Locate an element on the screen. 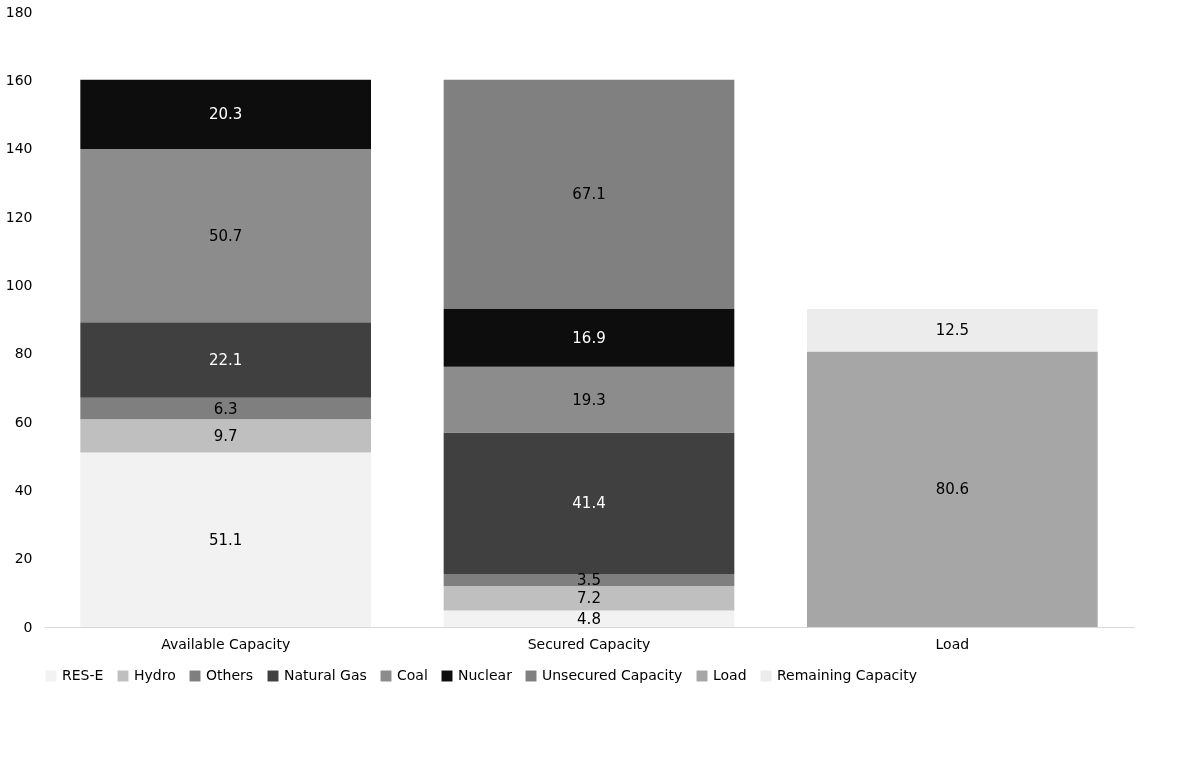  data-label: 3.5 is located at coordinates (589, 580).